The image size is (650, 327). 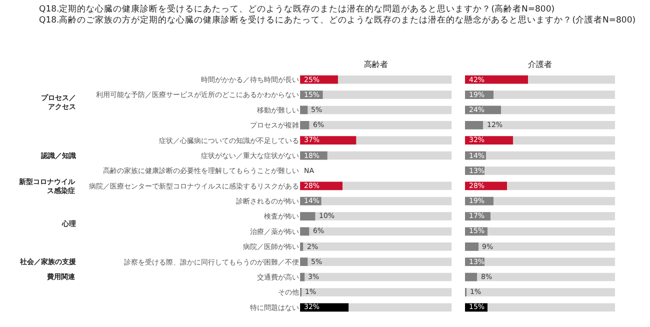 I want to click on chart-title: Q18.定期的な心臓の健康診断を受けるにあたって、どのような既存のまたは潜在的な問題があると思いますか？(高齢者N=800), so click(x=297, y=8).